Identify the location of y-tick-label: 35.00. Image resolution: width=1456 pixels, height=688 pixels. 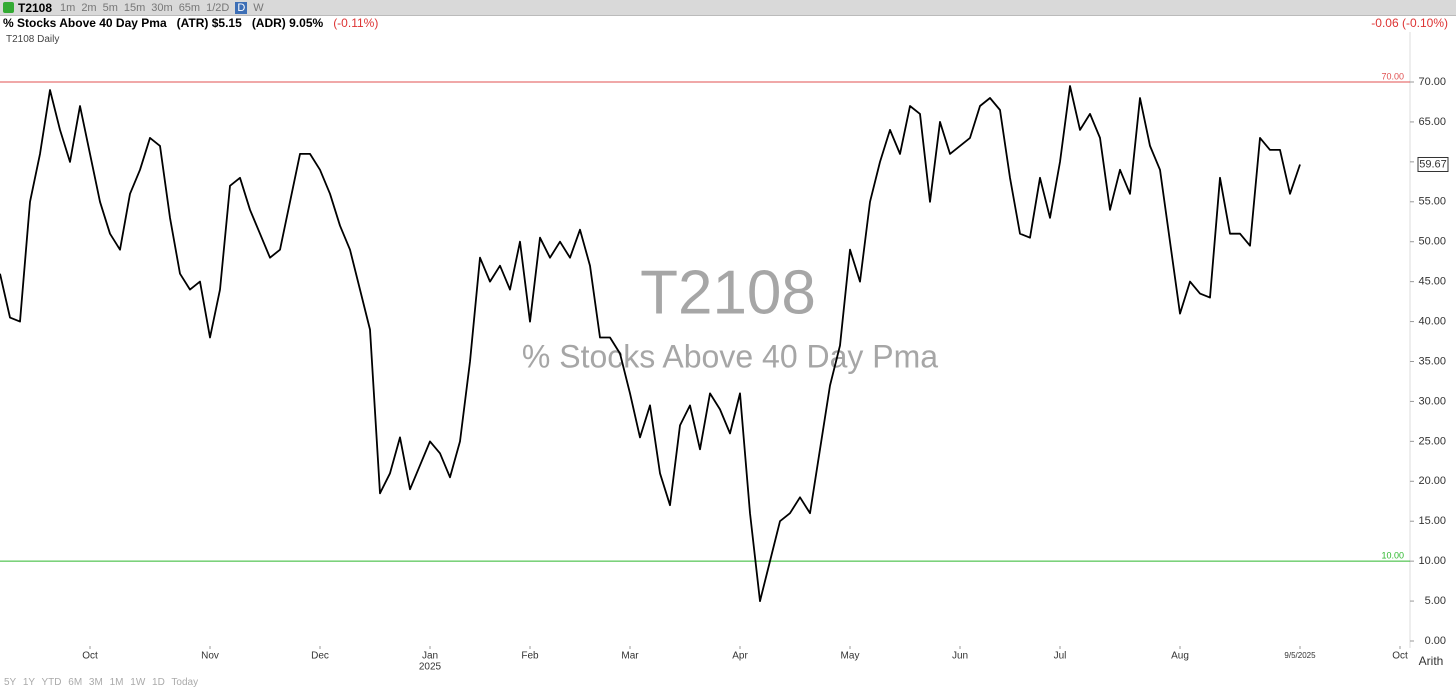
(1432, 361).